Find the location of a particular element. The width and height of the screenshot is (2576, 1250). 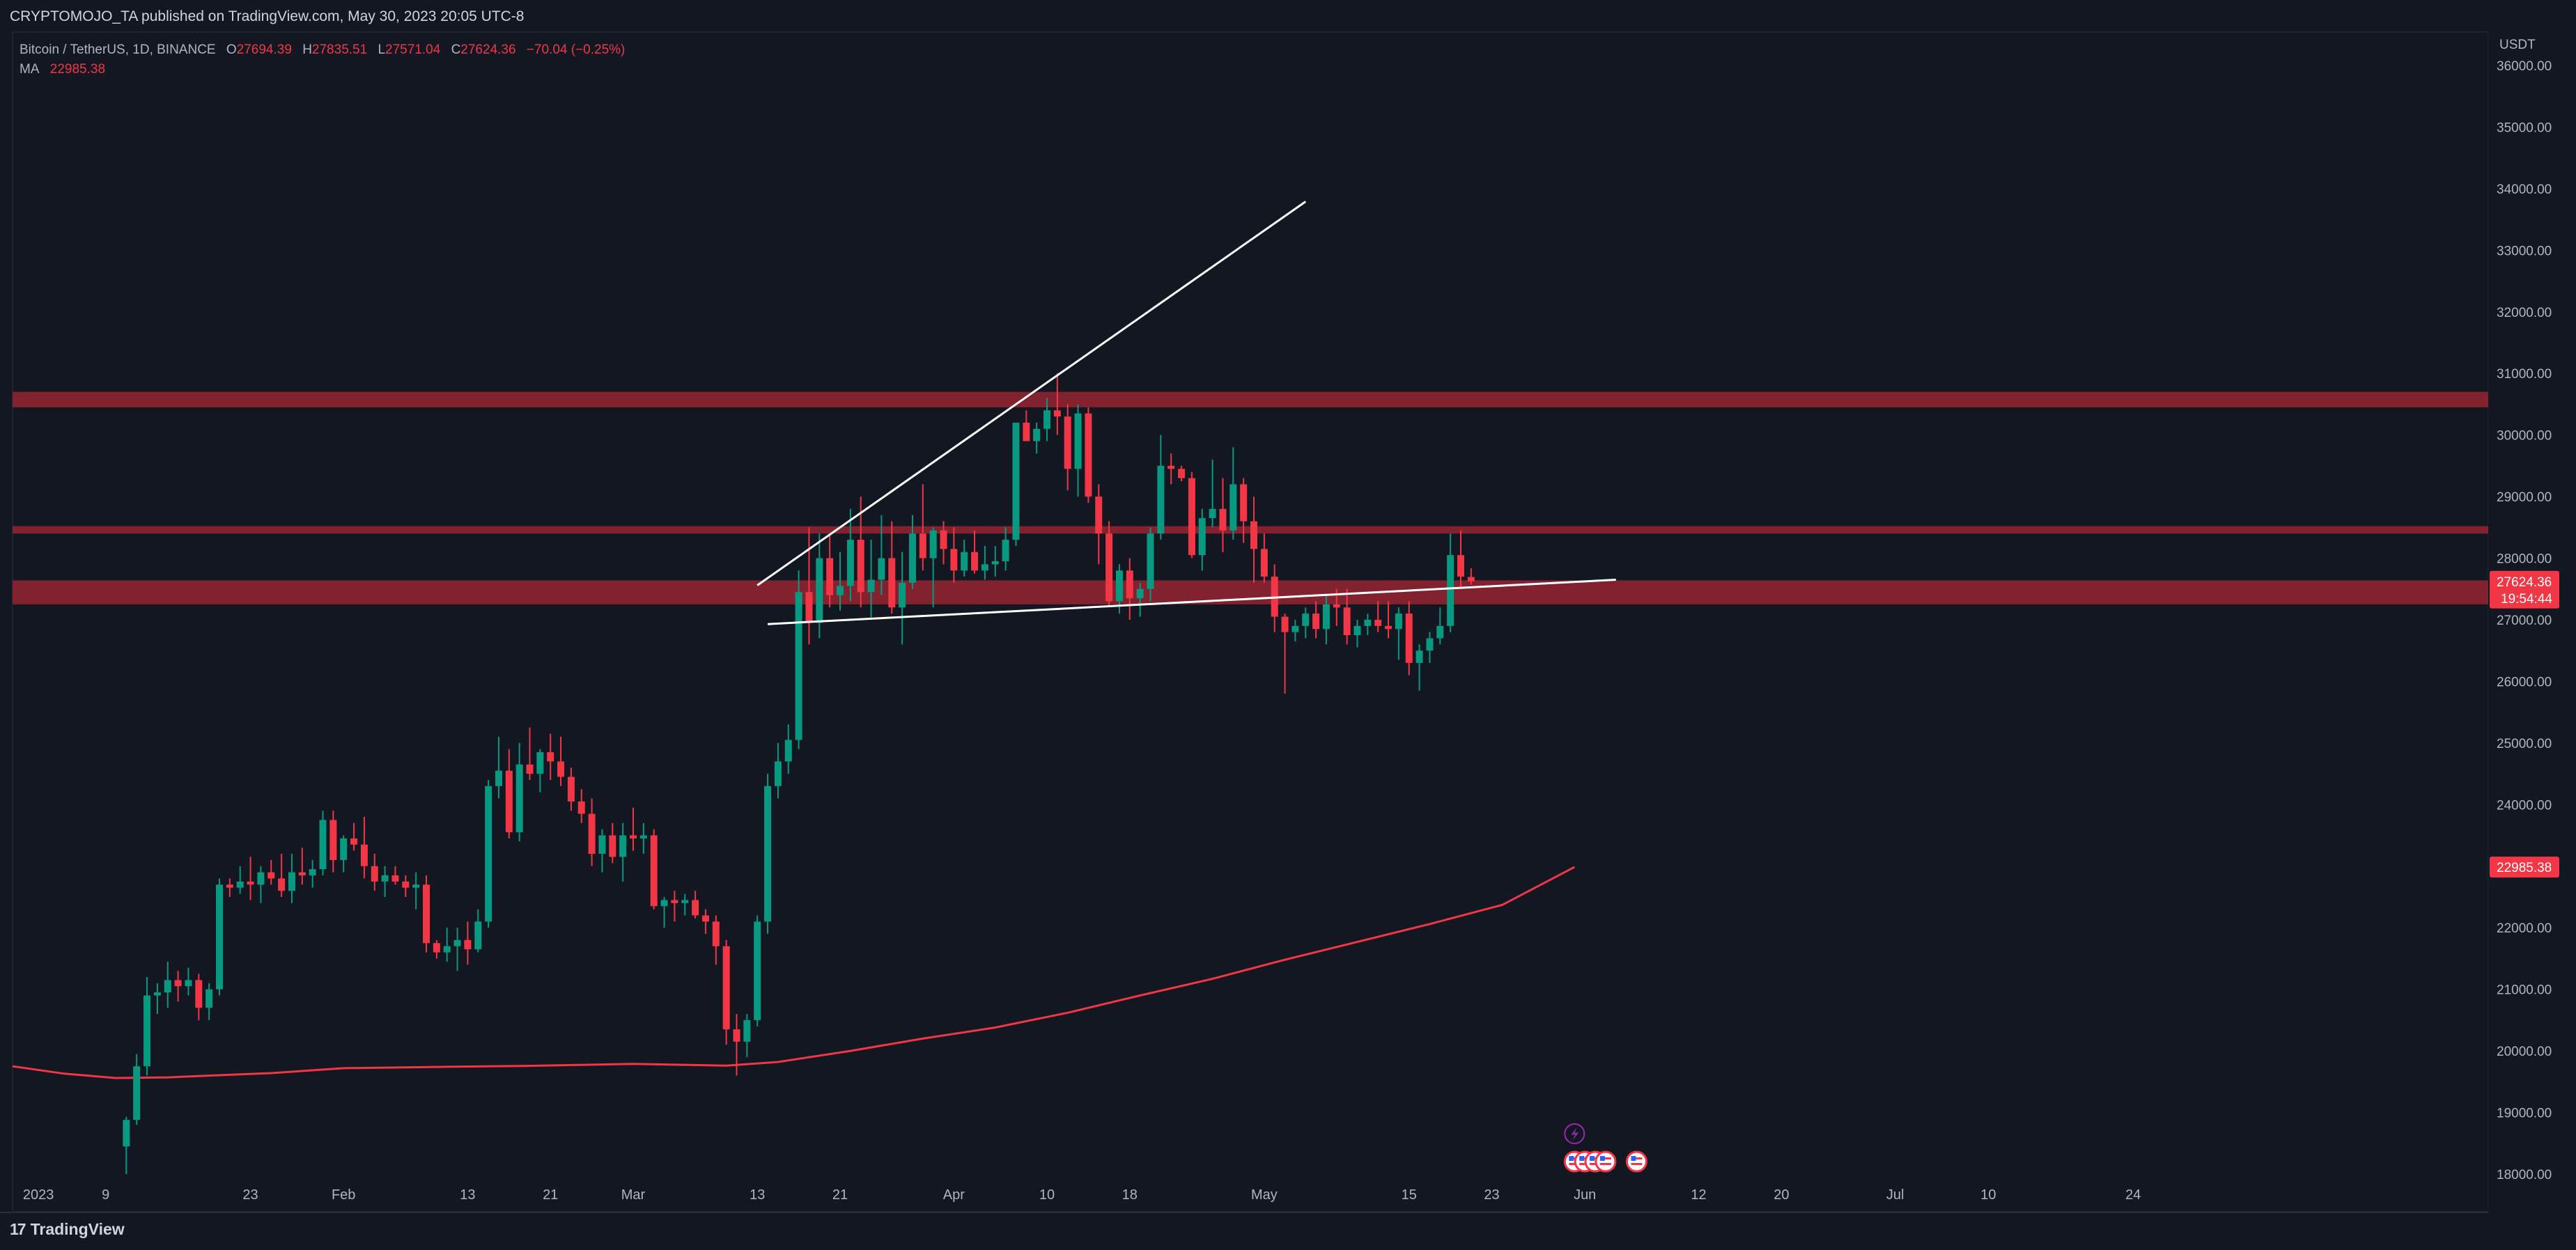

tradingview-logo: 17 TradingView is located at coordinates (67, 1229).